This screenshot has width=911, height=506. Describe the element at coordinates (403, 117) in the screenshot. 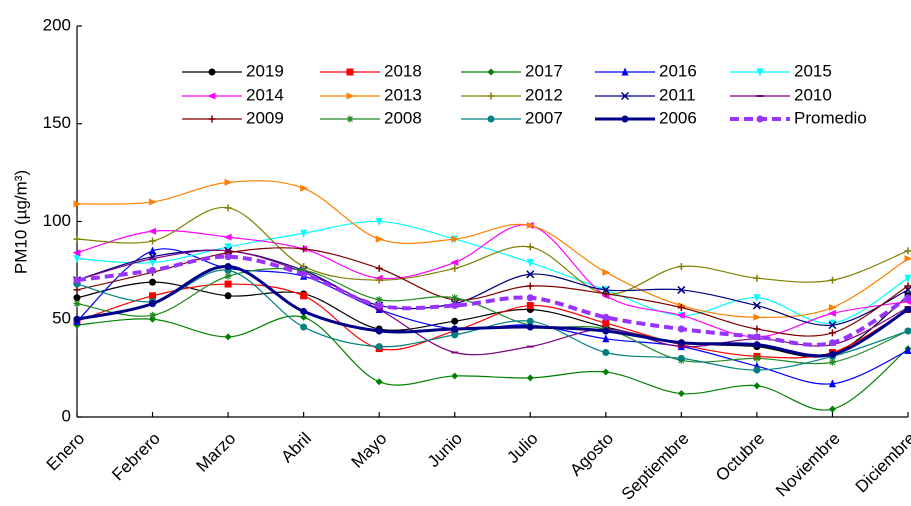

I see `legend-label: 2008` at that location.